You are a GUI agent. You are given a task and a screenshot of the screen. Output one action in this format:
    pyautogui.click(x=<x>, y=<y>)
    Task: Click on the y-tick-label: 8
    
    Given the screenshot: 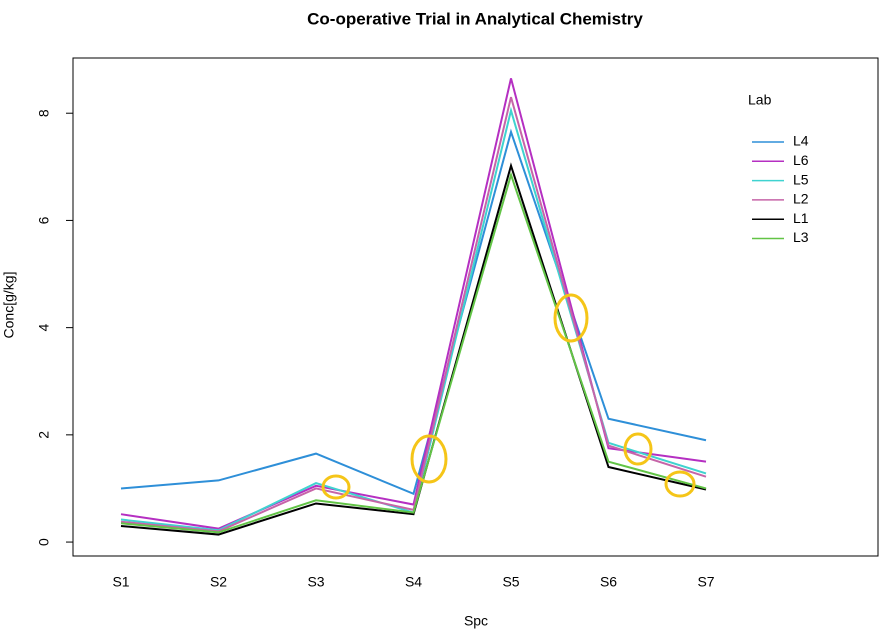 What is the action you would take?
    pyautogui.click(x=44, y=113)
    